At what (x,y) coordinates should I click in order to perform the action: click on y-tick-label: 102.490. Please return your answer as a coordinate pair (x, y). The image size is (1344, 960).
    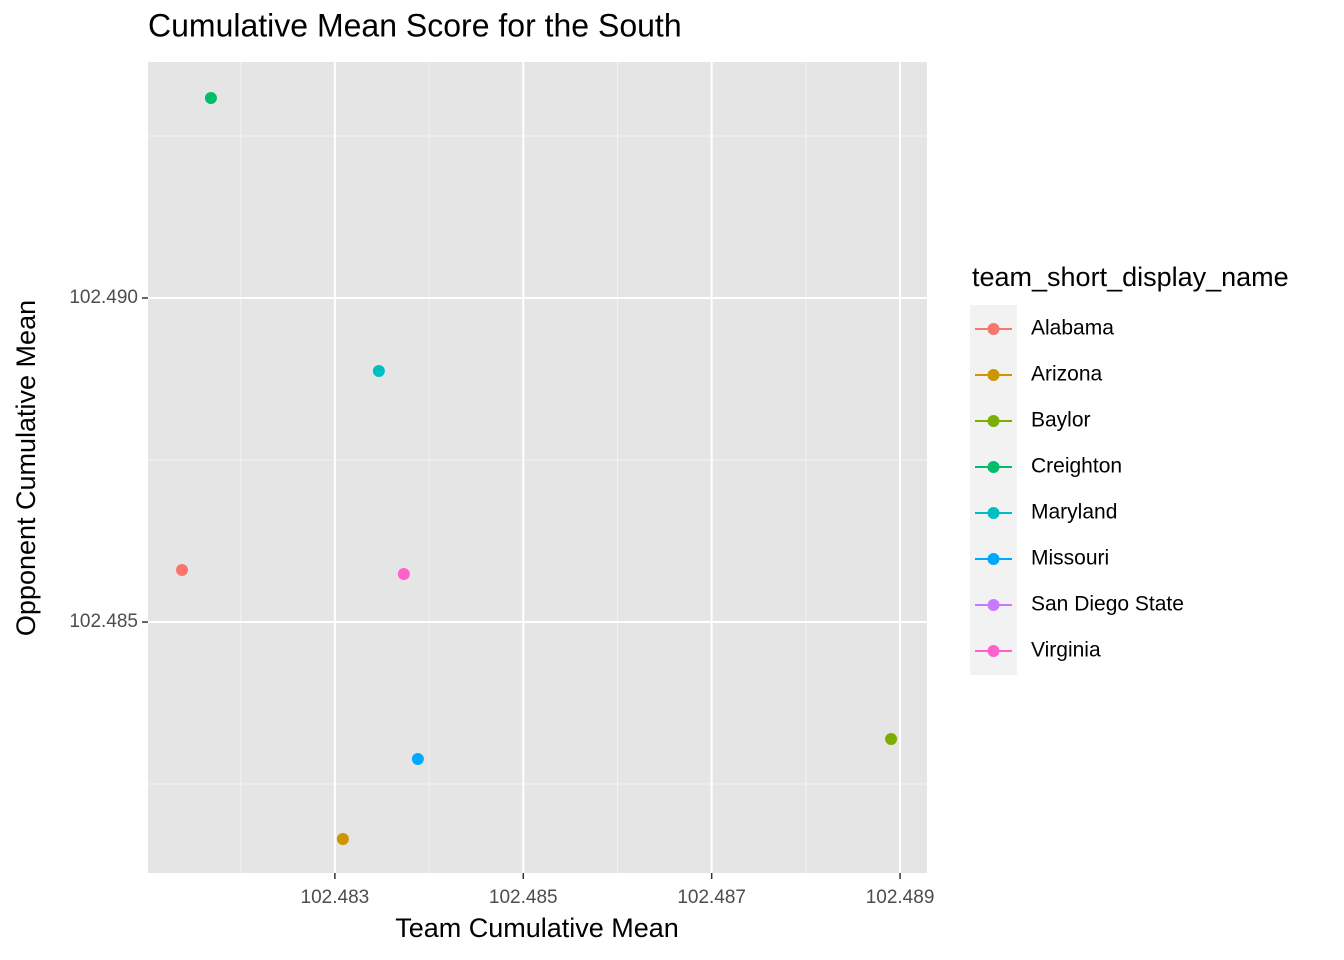
    Looking at the image, I should click on (103, 297).